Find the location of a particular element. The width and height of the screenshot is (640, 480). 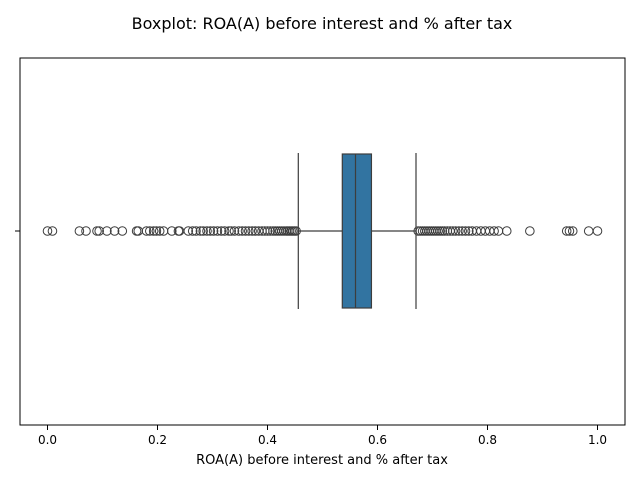

x-tick-label: 0.4 is located at coordinates (267, 440).